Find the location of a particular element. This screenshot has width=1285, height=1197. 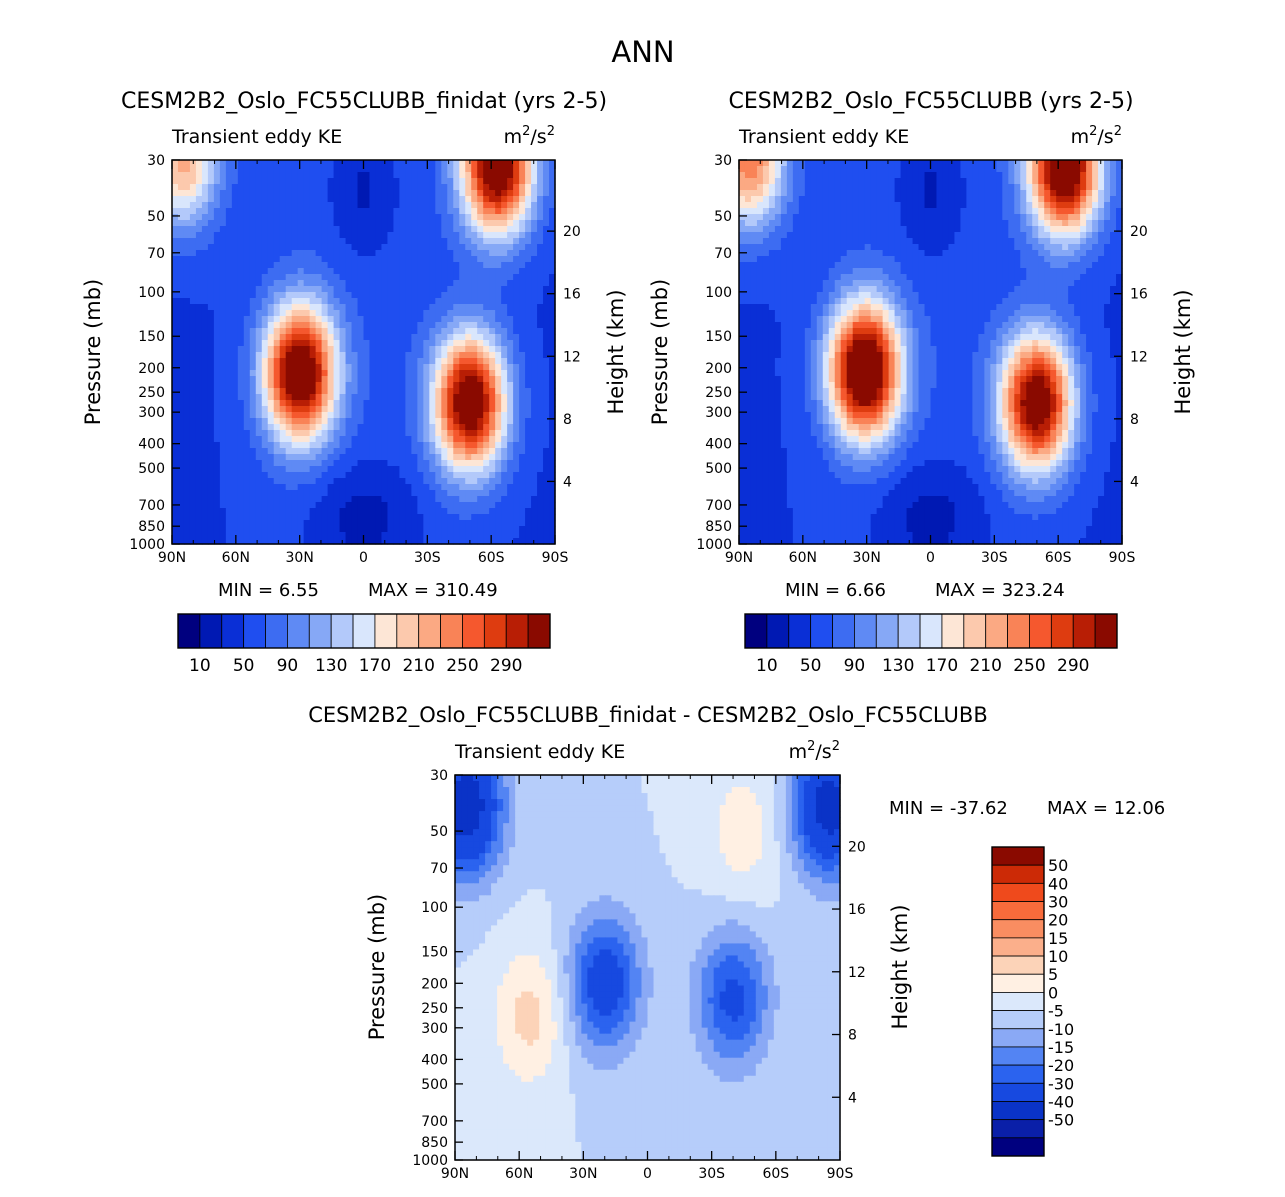

y-tick-label: 30 is located at coordinates (156, 161).